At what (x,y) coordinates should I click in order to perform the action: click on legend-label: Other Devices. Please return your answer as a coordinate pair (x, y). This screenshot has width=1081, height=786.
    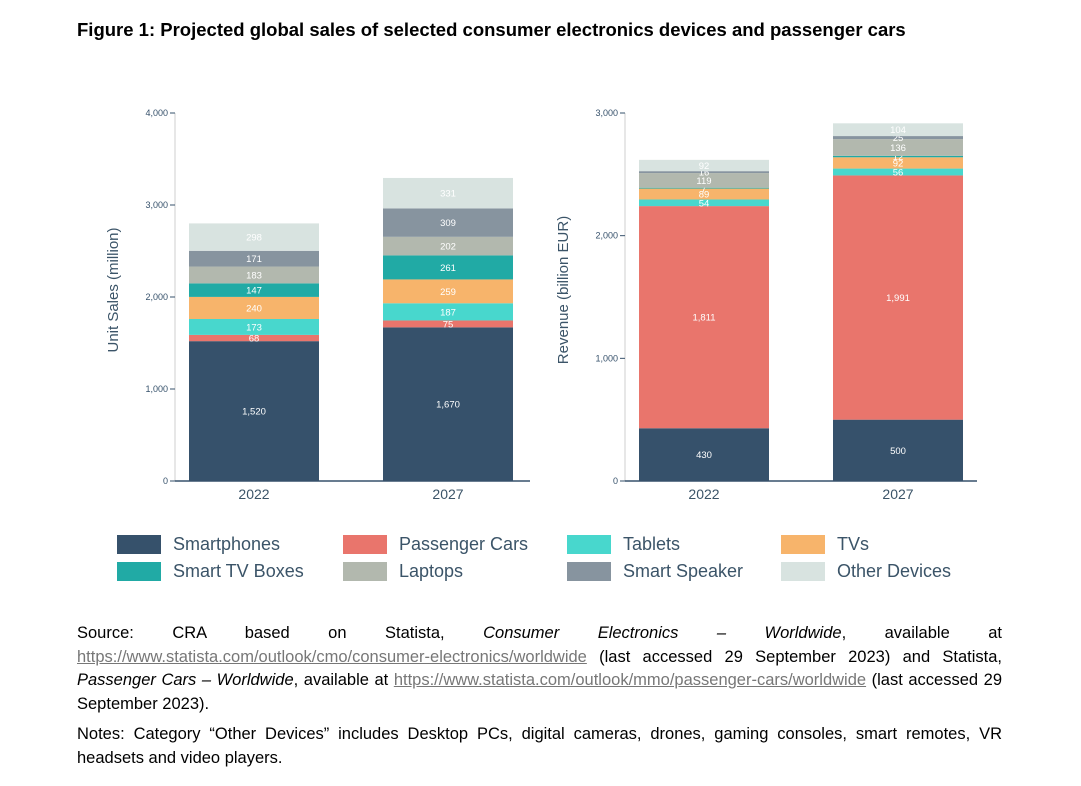
    Looking at the image, I should click on (894, 570).